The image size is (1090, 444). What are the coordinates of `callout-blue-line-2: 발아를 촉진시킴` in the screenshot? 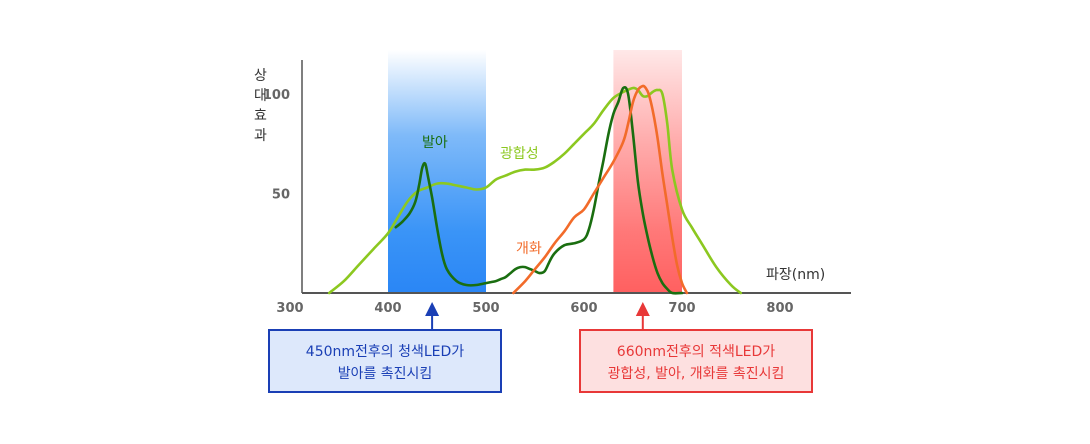 It's located at (385, 374).